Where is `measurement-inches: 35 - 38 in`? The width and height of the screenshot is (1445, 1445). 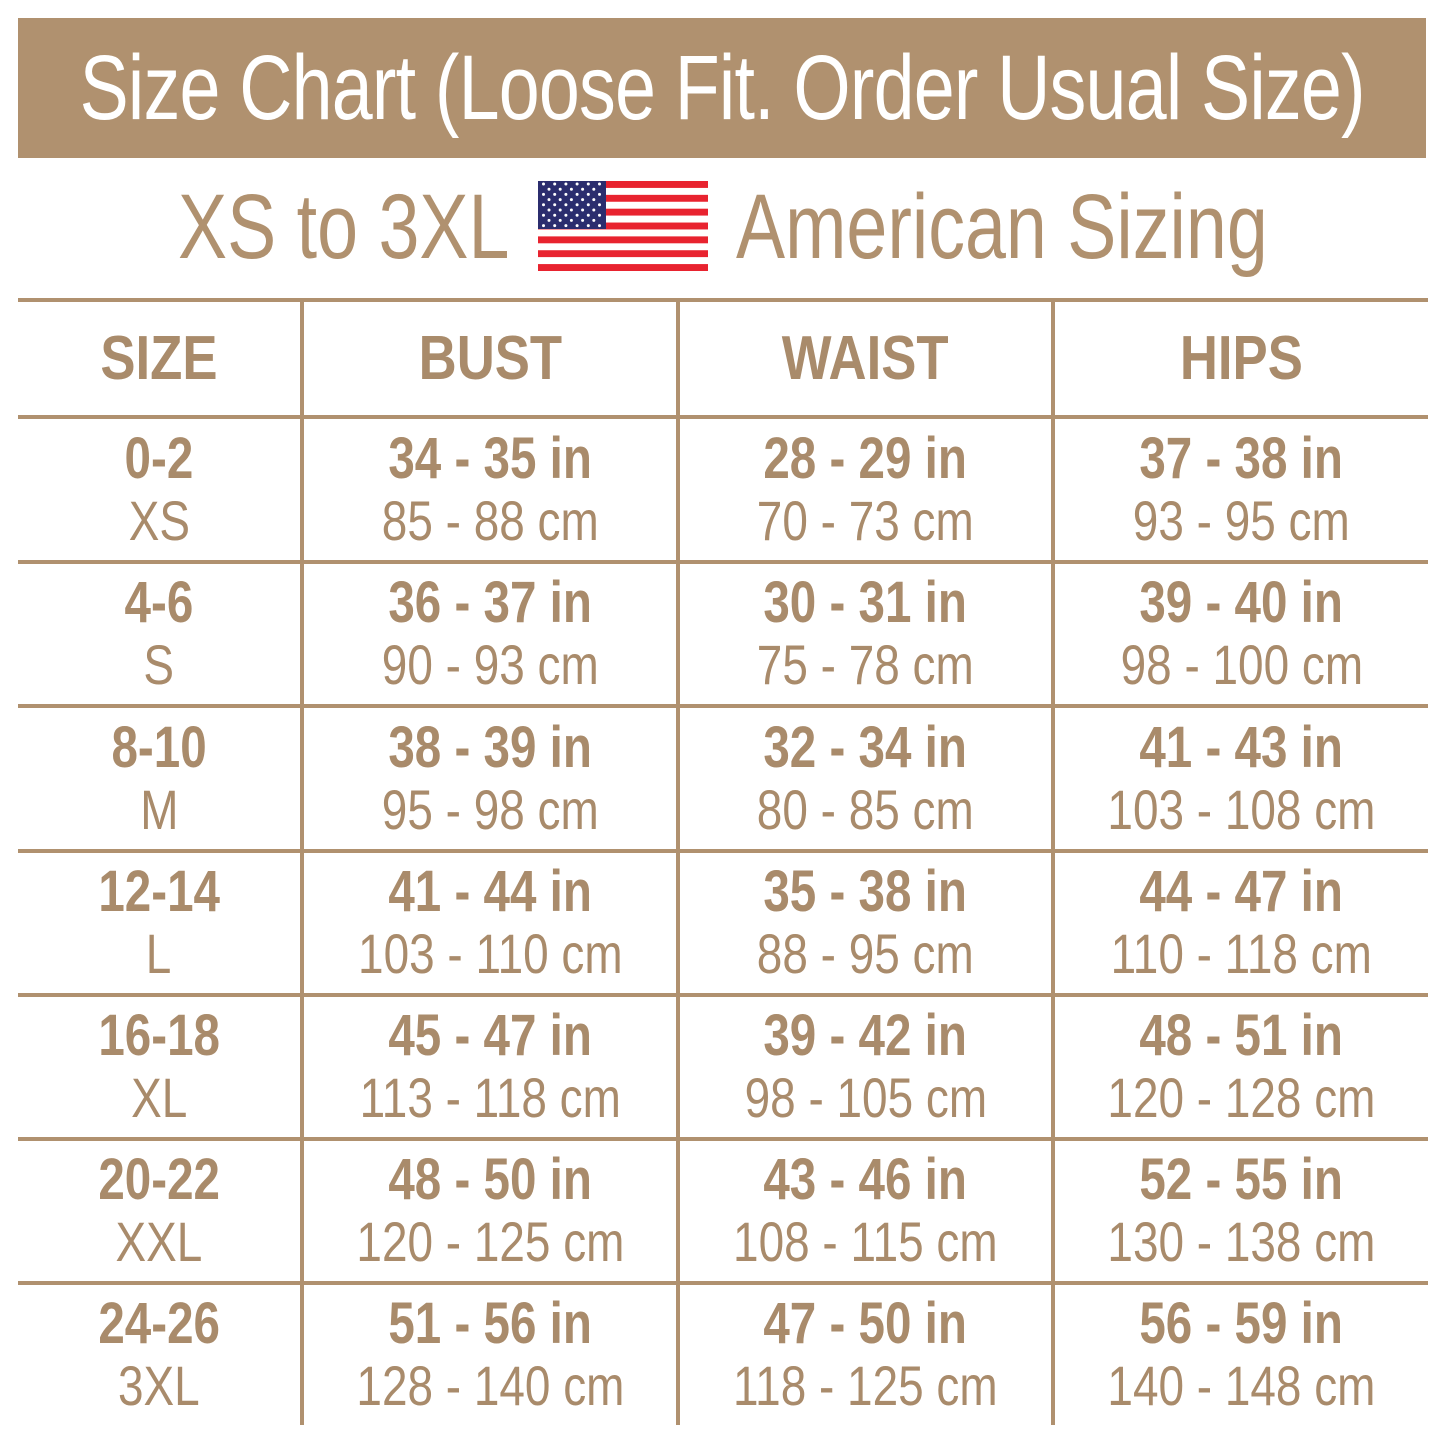 measurement-inches: 35 - 38 in is located at coordinates (865, 891).